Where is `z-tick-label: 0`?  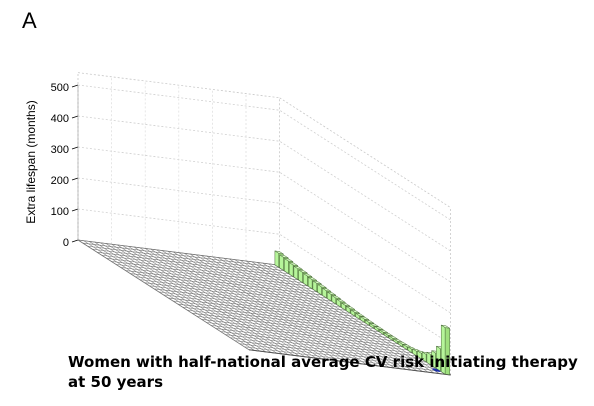 z-tick-label: 0 is located at coordinates (66, 243).